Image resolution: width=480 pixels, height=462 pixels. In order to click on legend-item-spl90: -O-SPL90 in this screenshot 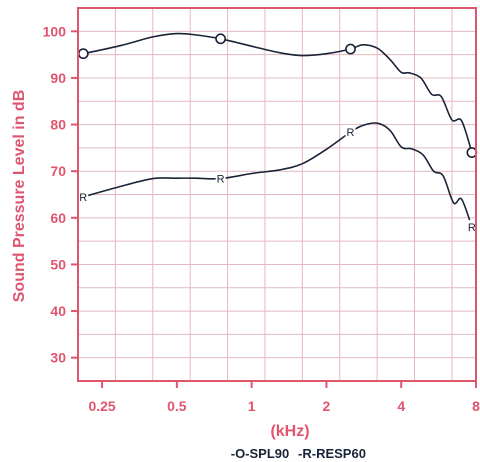, I will do `click(260, 453)`.